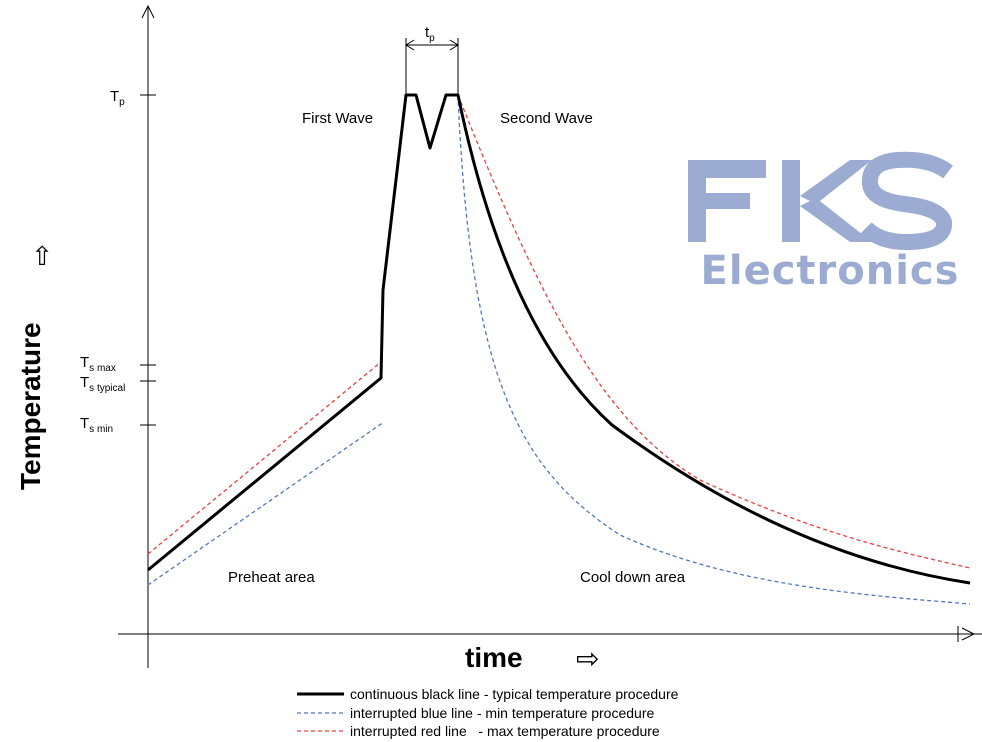  What do you see at coordinates (30, 406) in the screenshot?
I see `y-axis-title: Temperature` at bounding box center [30, 406].